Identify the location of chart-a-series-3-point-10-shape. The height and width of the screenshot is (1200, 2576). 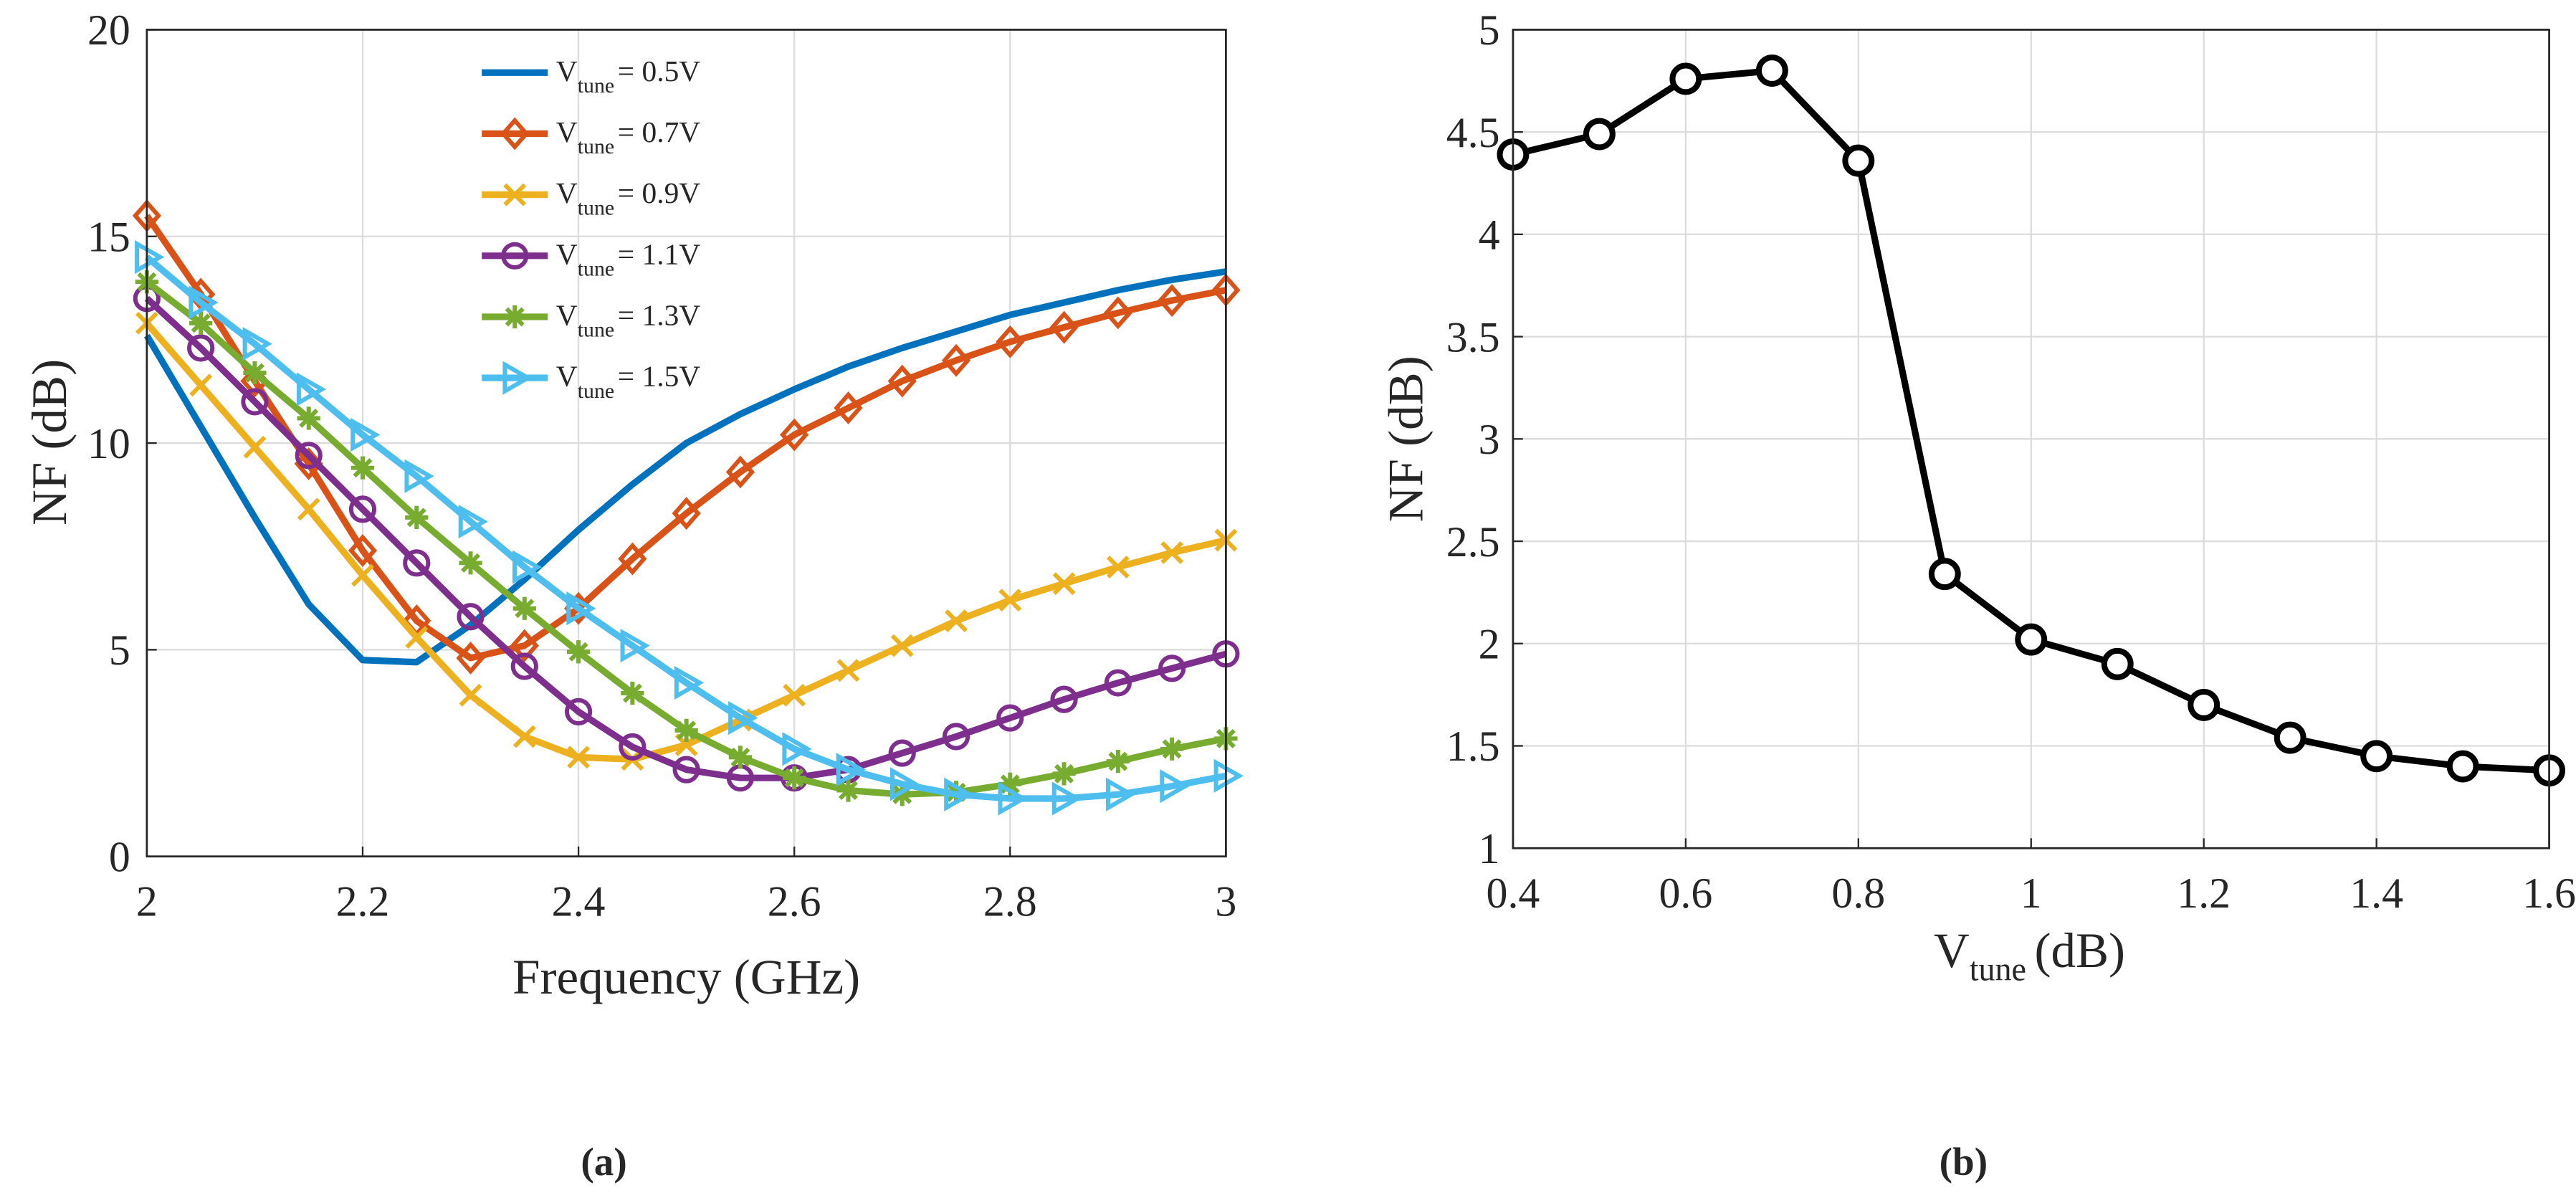
(686, 770).